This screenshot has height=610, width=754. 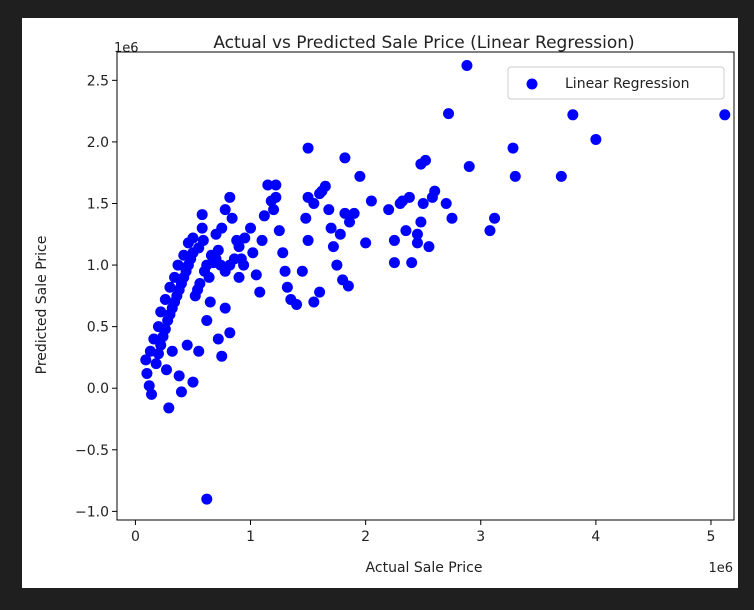 I want to click on x-tick-label: 1, so click(x=250, y=537).